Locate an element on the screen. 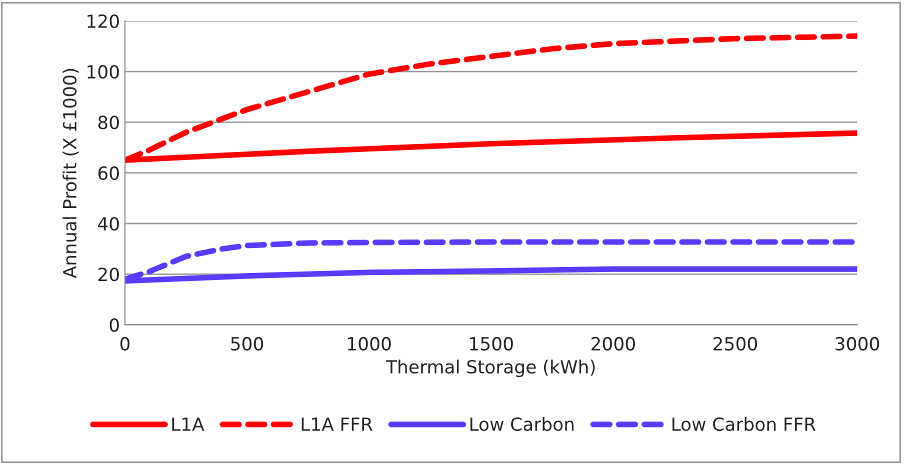 The image size is (912, 464). x-tick-label: 2000 is located at coordinates (613, 343).